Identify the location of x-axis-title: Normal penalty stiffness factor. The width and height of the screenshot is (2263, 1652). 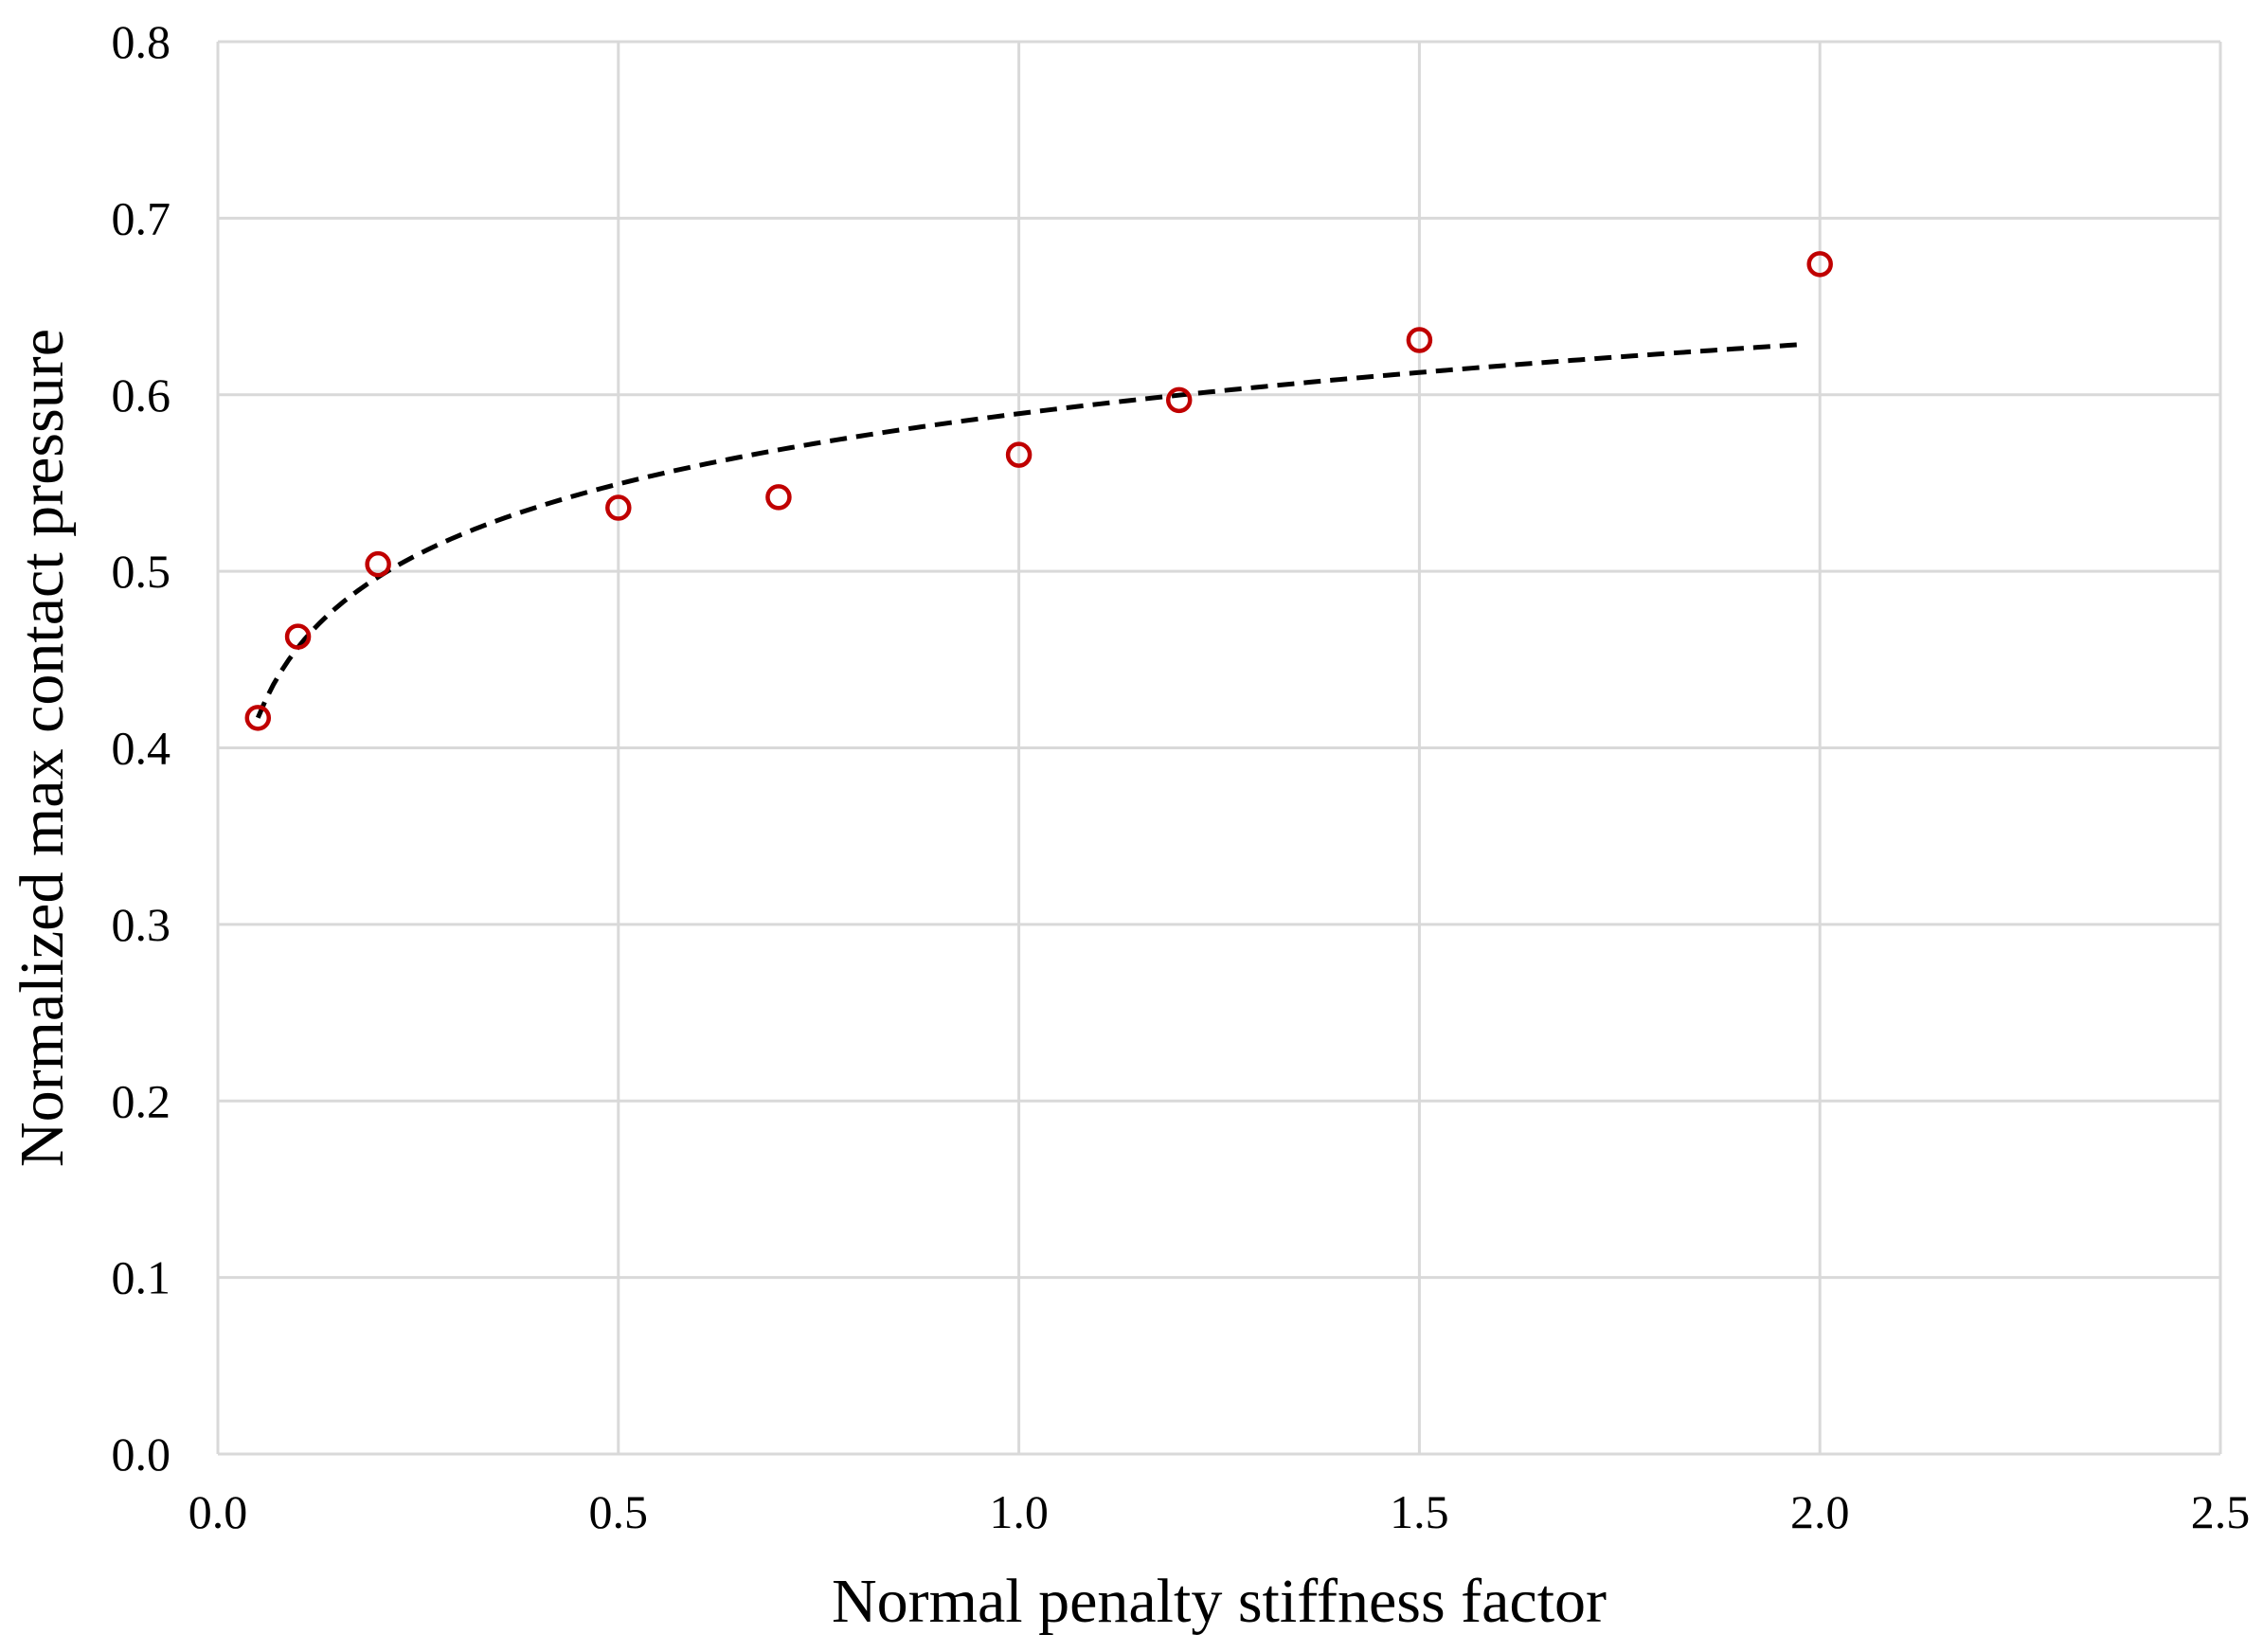
(1219, 1601).